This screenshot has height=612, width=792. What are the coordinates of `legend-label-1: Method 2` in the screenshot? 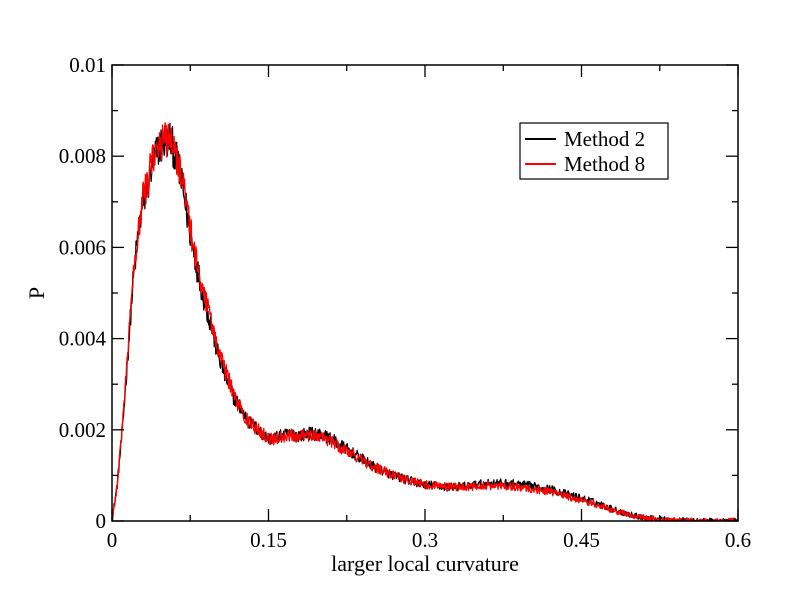 It's located at (604, 139).